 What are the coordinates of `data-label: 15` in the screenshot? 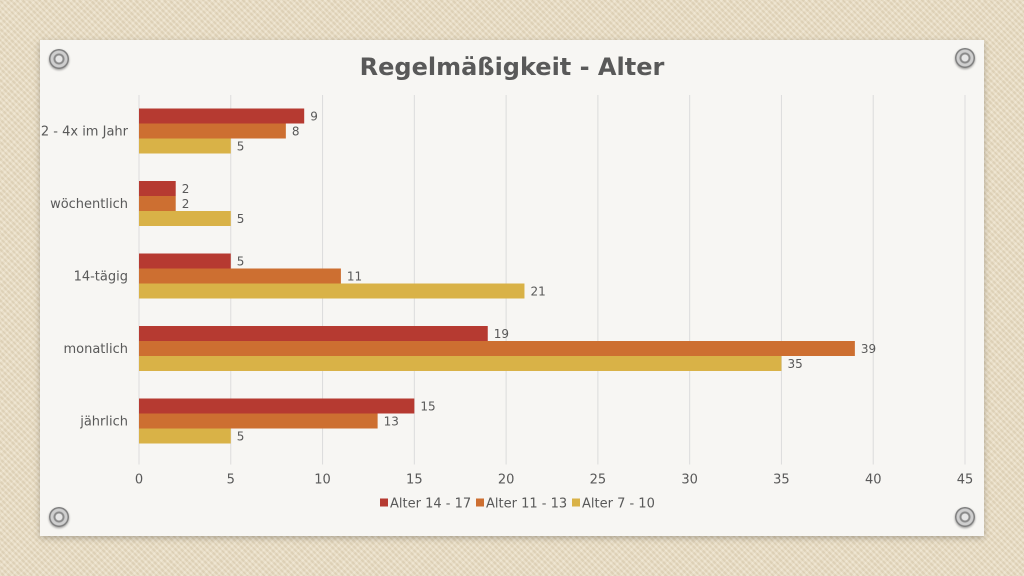 It's located at (427, 407).